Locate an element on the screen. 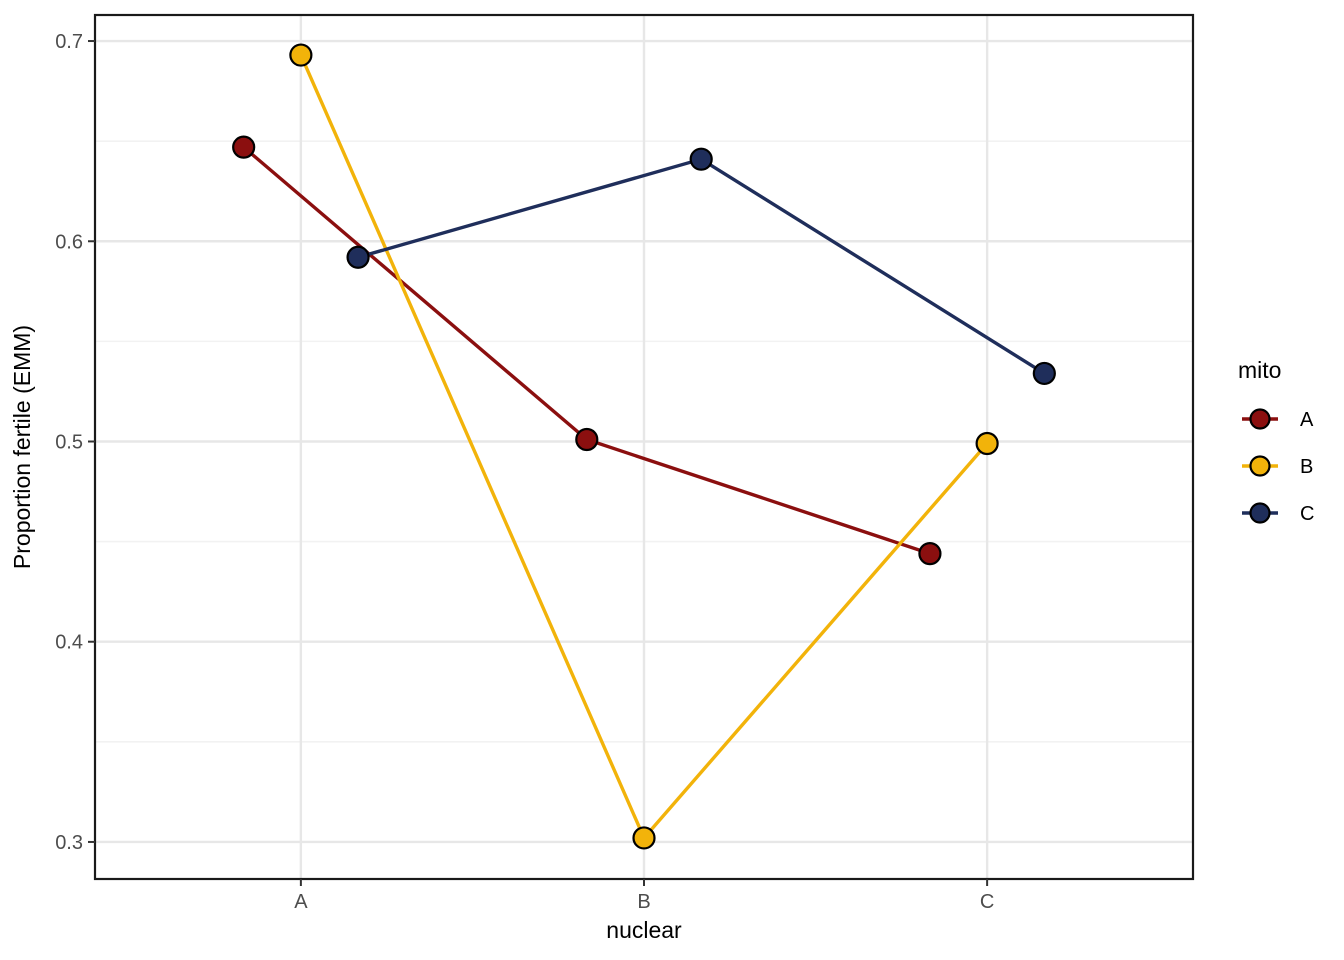 This screenshot has width=1344, height=960. y-axis: 0.3 0.4 0.5 0.6 0.7 is located at coordinates (75, 442).